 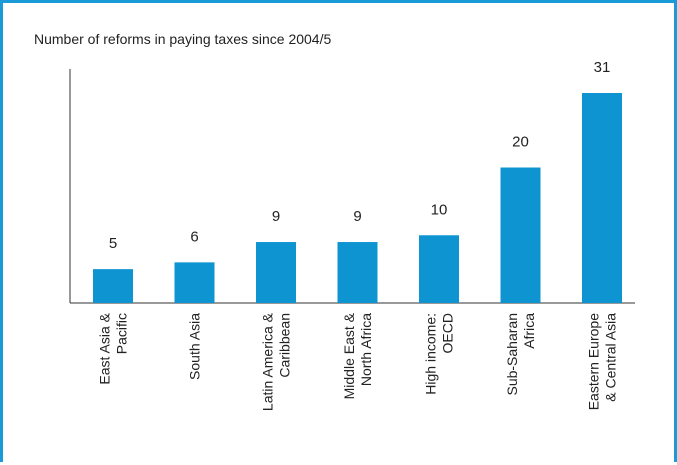 I want to click on category-label-line: Africa, so click(x=529, y=331).